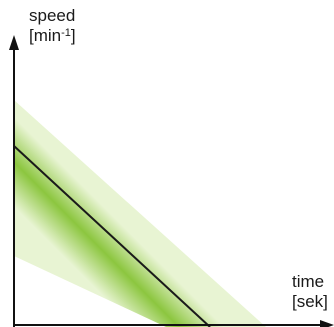 The height and width of the screenshot is (327, 334). Describe the element at coordinates (73, 35) in the screenshot. I see `y-axis-unit-close: ]` at that location.